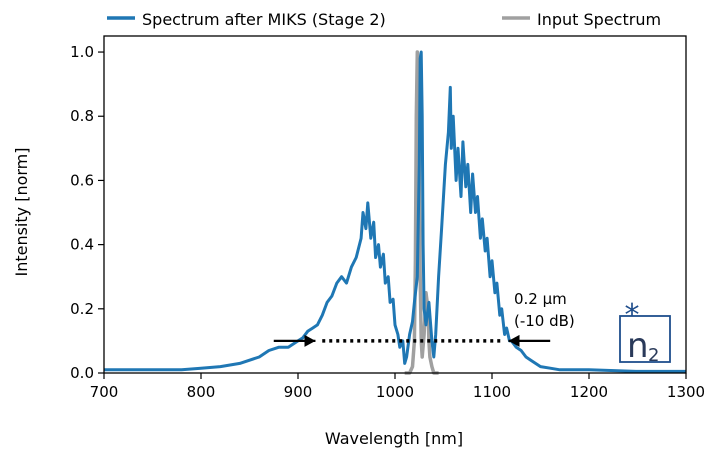 The width and height of the screenshot is (717, 457). What do you see at coordinates (87, 212) in the screenshot?
I see `y-axis-ticks: 0.0 0.2 0.4 0.6 0.8 1.0` at bounding box center [87, 212].